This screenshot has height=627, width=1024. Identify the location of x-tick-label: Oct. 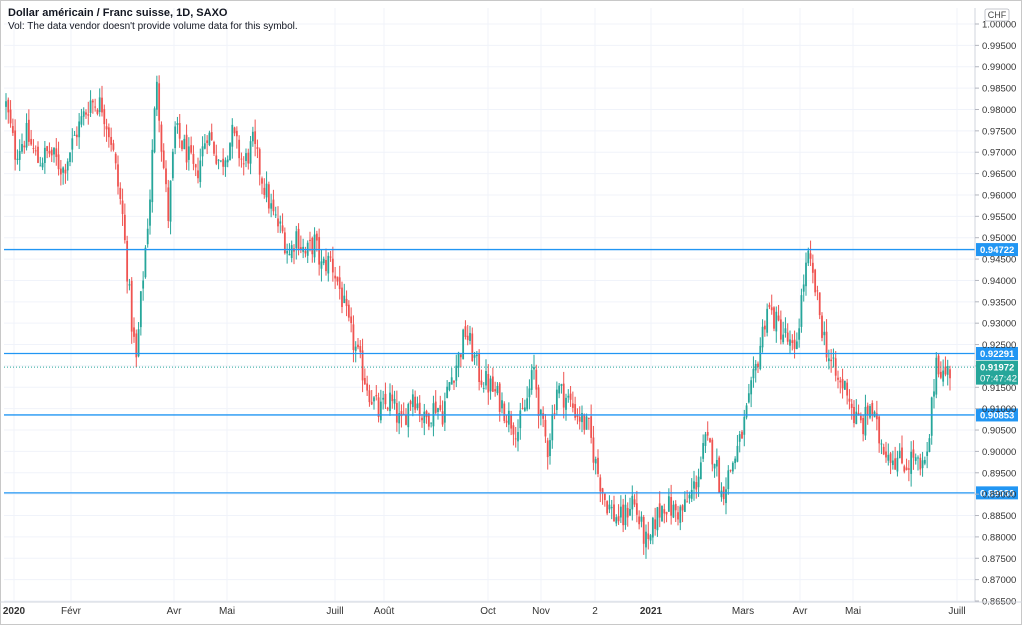
(488, 611).